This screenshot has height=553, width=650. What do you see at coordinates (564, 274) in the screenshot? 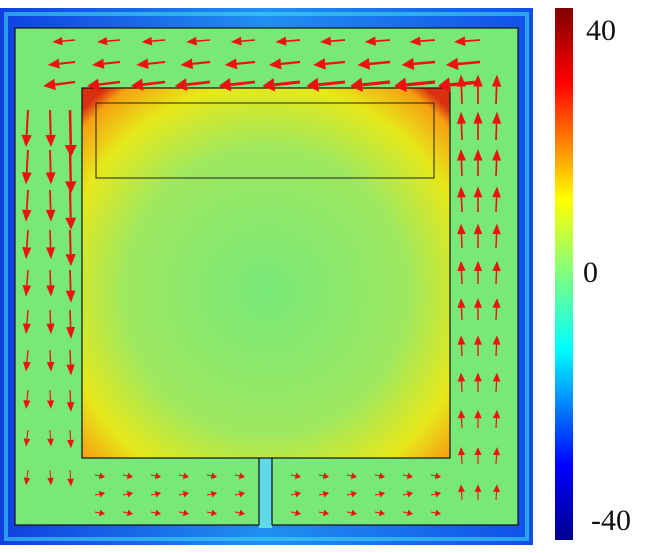
I see `colorbar` at bounding box center [564, 274].